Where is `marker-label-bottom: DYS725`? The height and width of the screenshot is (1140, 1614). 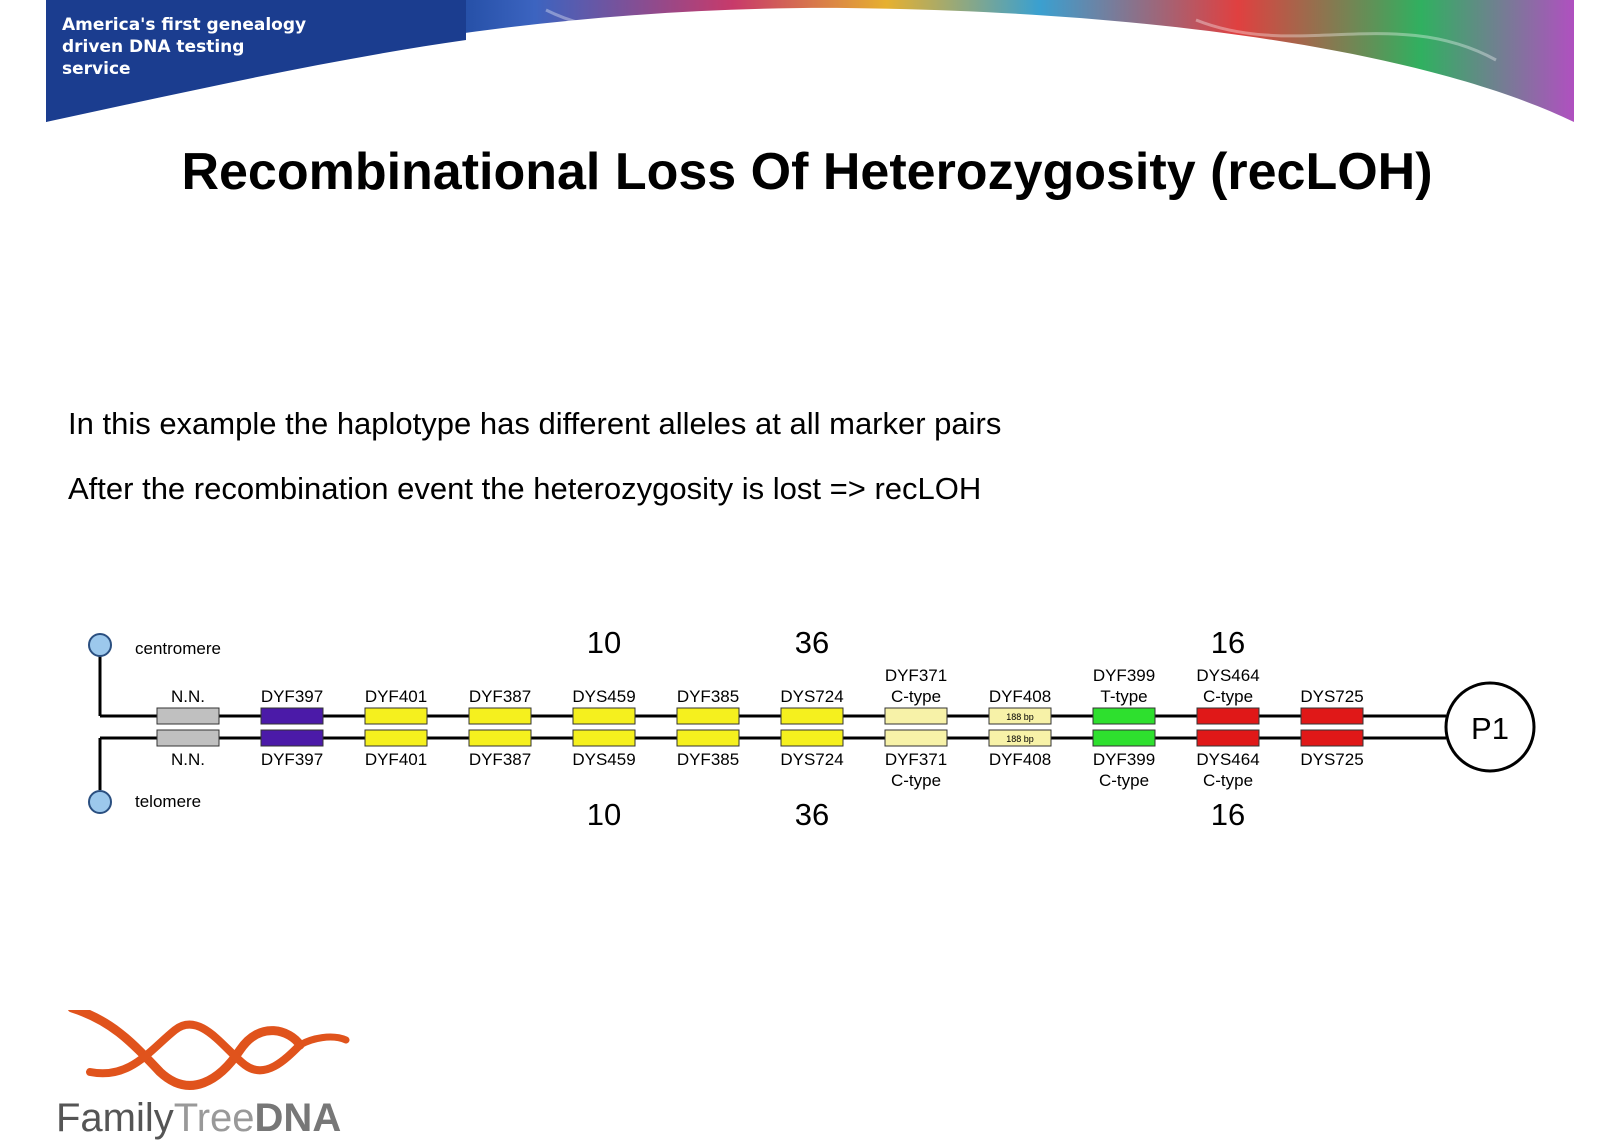
marker-label-bottom: DYS725 is located at coordinates (1331, 759).